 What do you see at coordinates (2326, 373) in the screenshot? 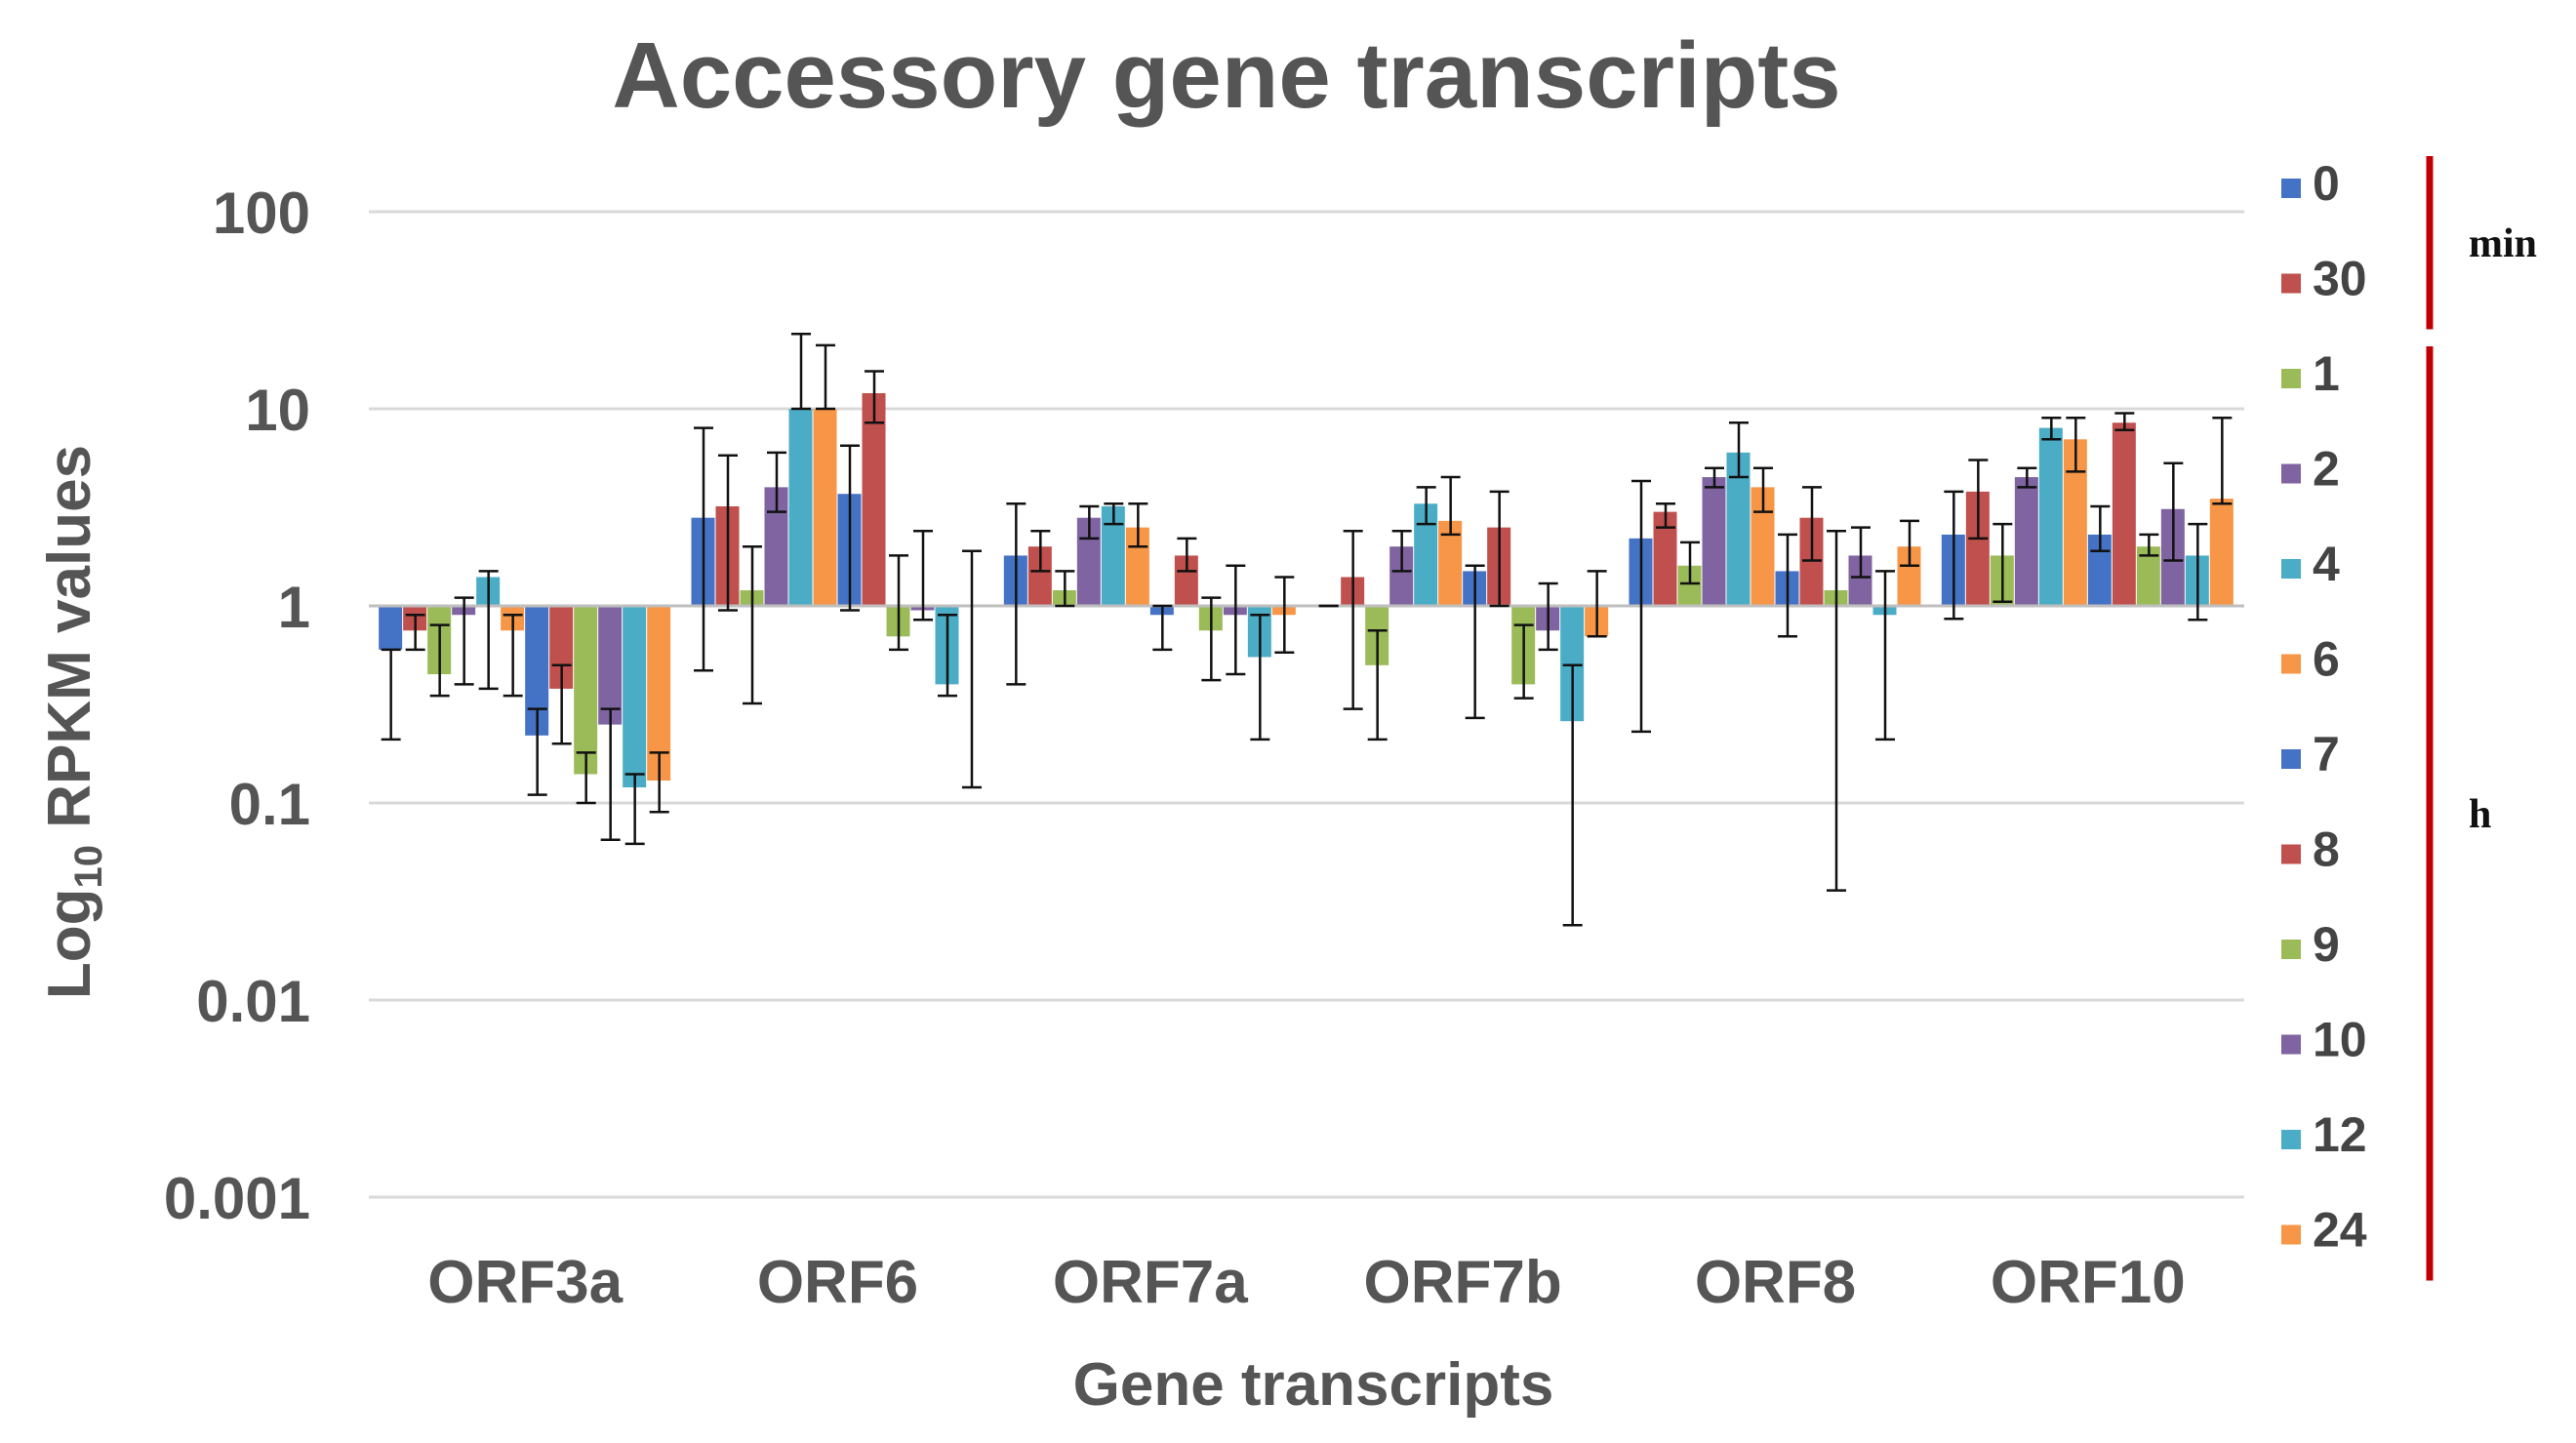
I see `legend-label: 1` at bounding box center [2326, 373].